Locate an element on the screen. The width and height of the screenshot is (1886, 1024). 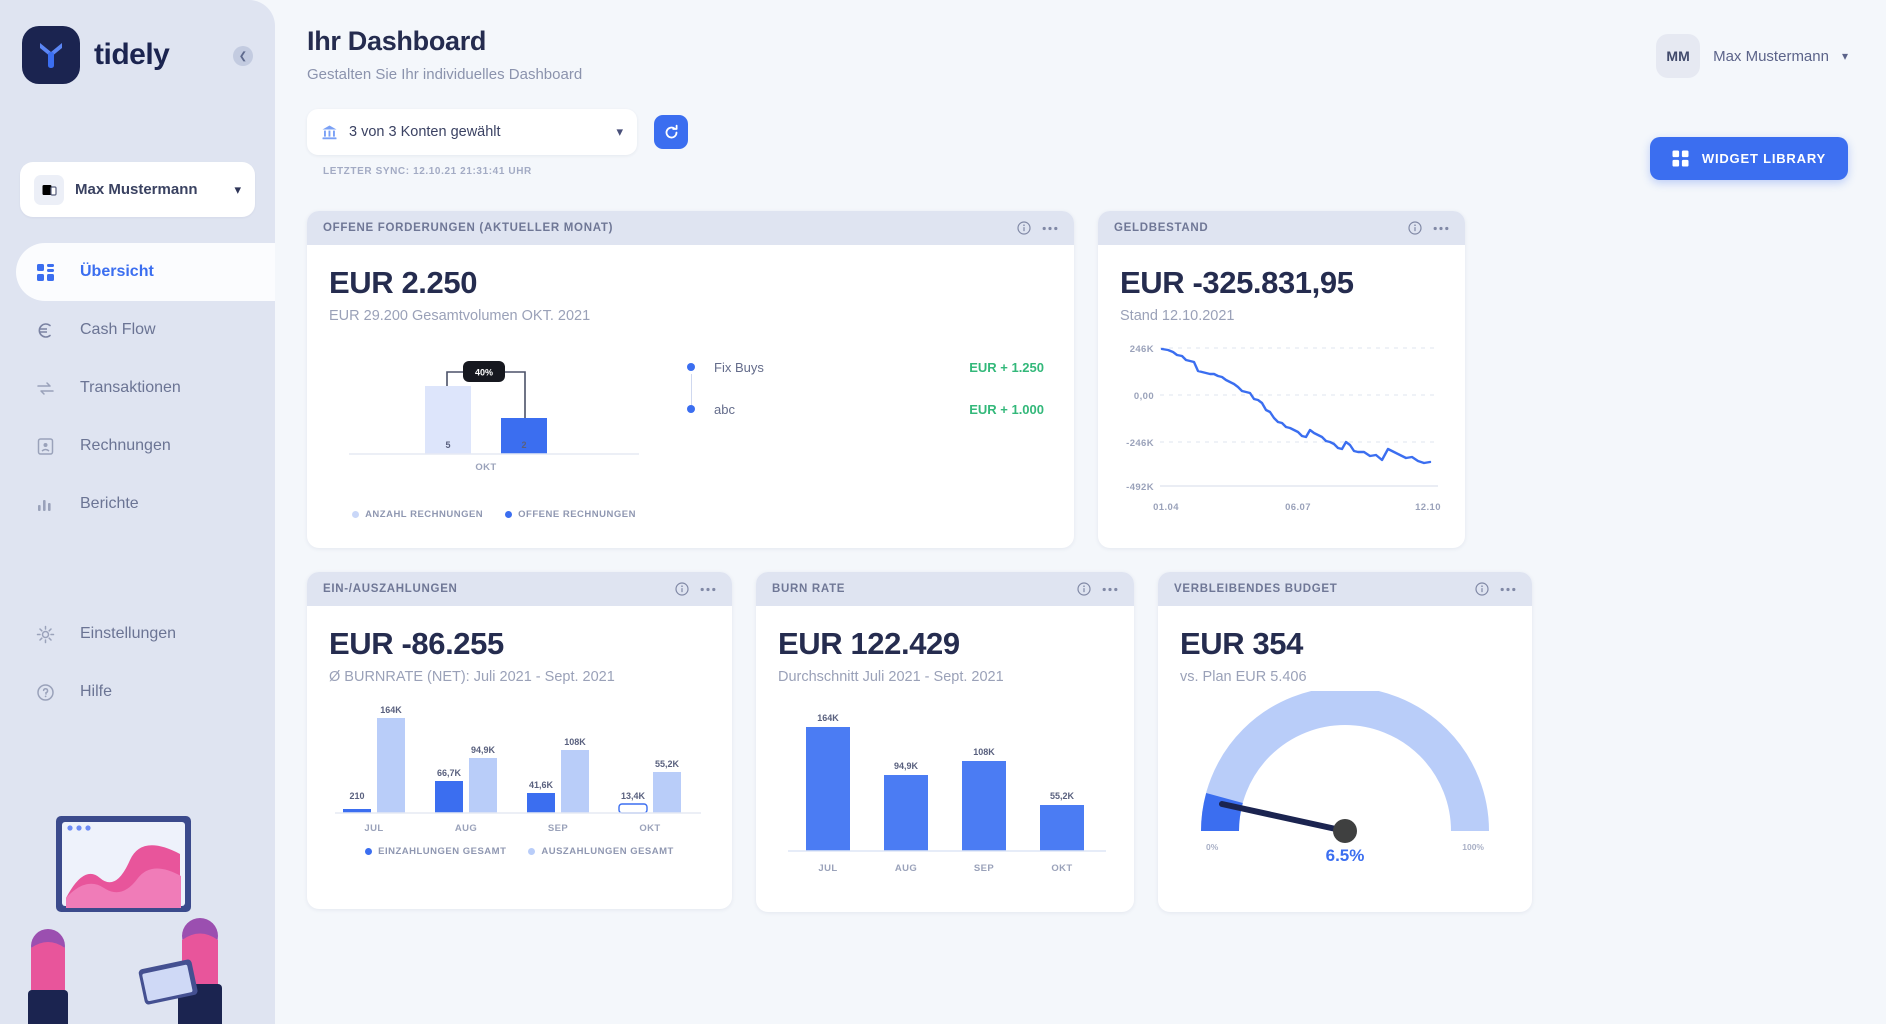
sidebar-nav: Übersicht Cash Flow is located at coordinates (137, 482).